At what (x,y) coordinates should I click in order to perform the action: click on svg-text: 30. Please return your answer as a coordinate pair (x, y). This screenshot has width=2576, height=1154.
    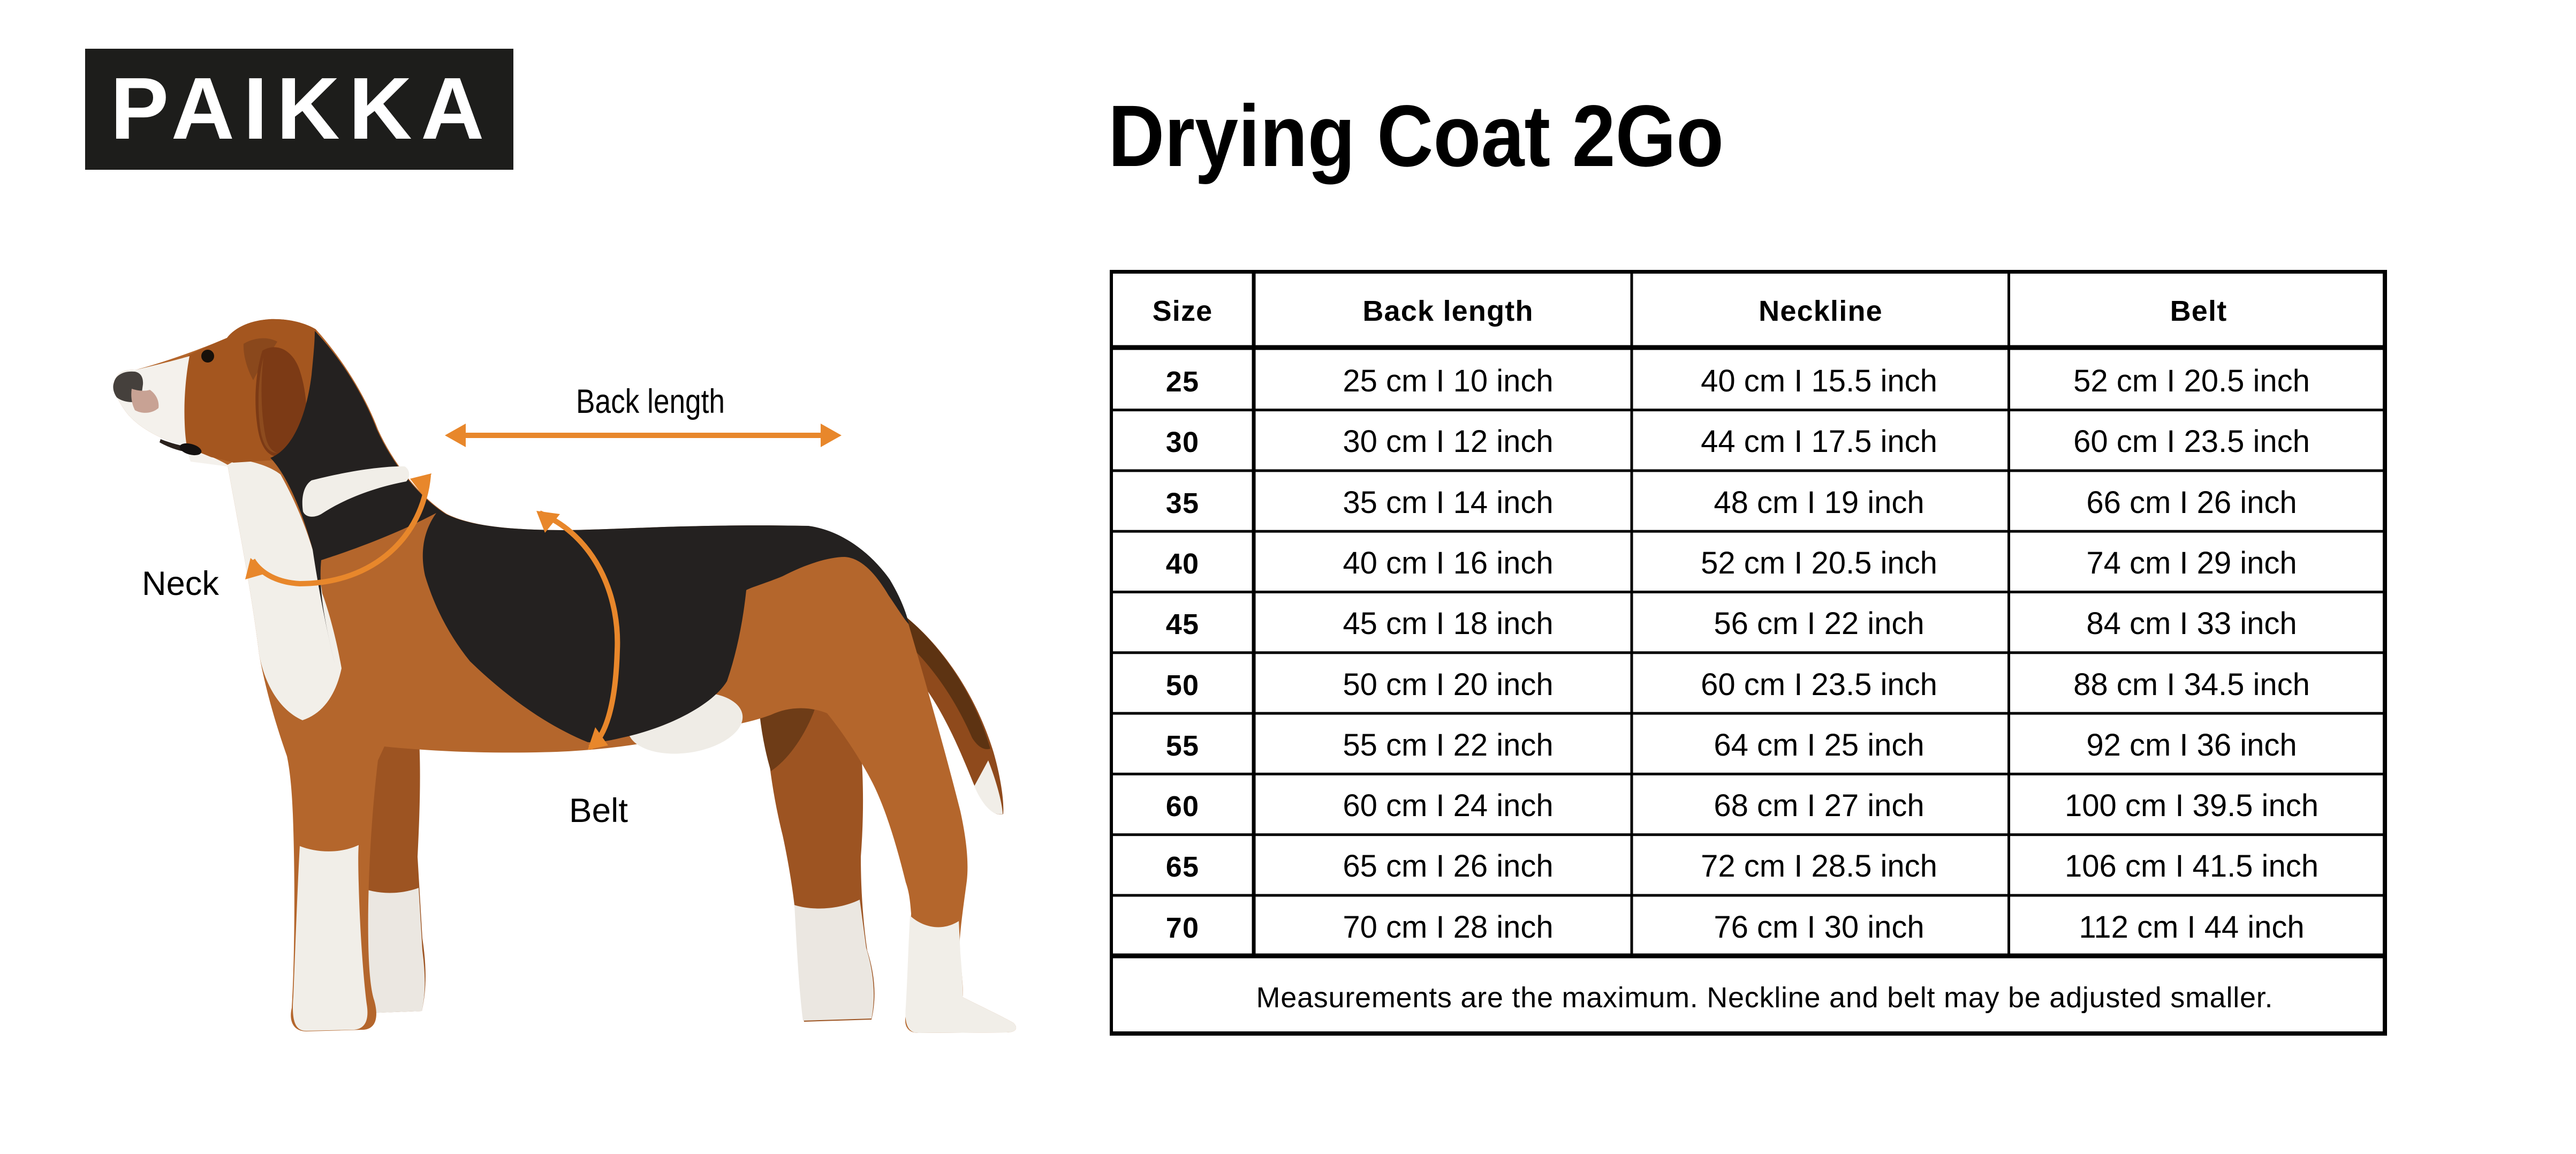
    Looking at the image, I should click on (1182, 442).